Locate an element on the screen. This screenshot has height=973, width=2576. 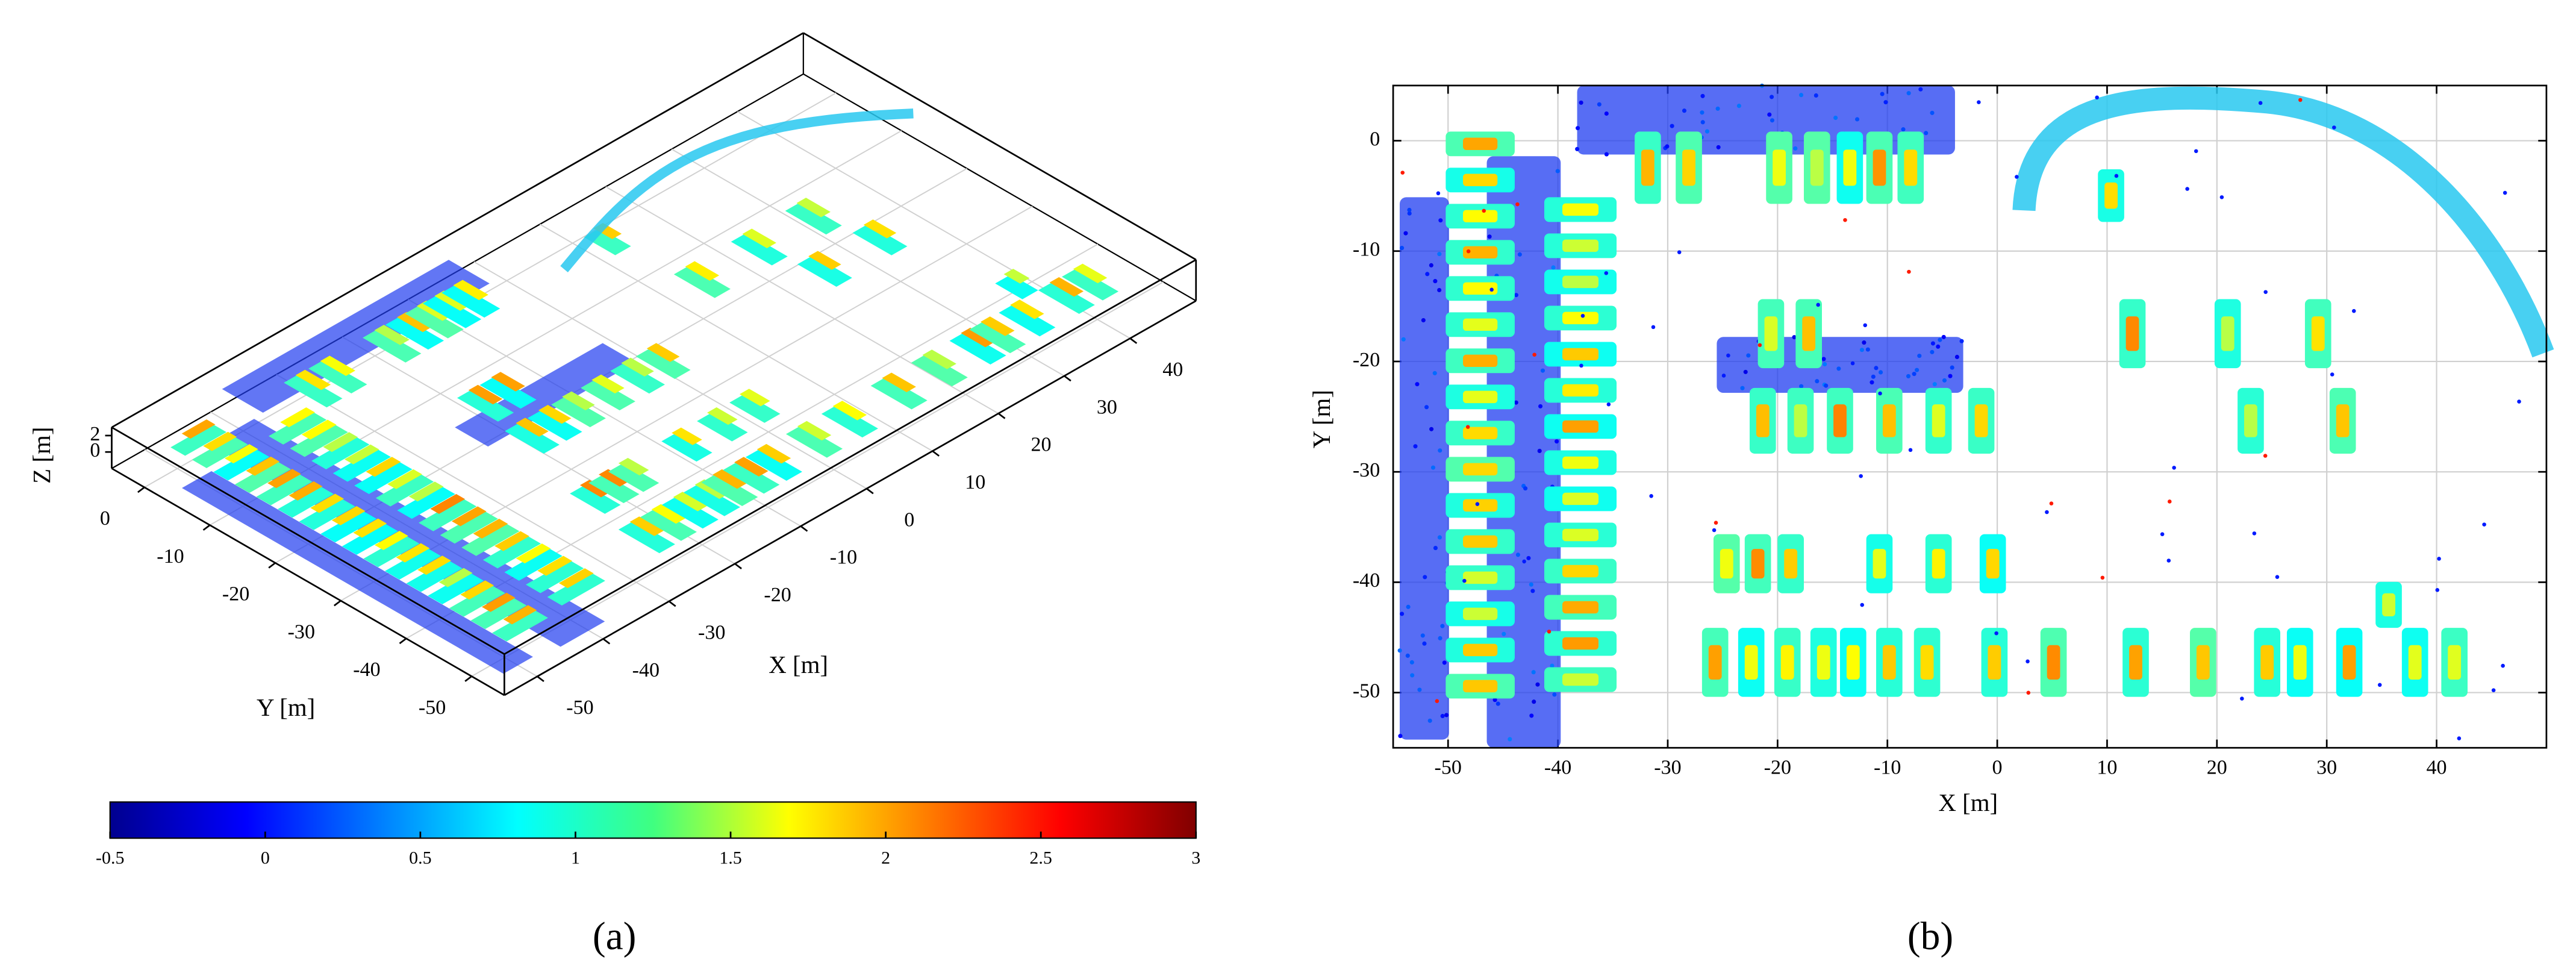
x-axis-label: X [m] is located at coordinates (798, 664).